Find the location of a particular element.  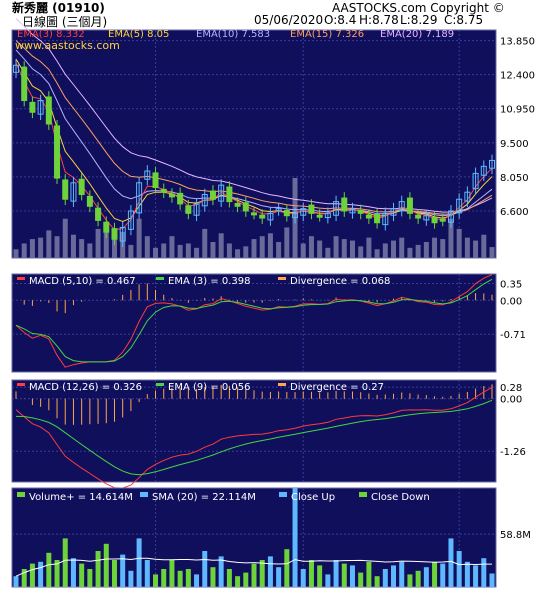

x-tick-label: 06 is located at coordinates (459, 269).